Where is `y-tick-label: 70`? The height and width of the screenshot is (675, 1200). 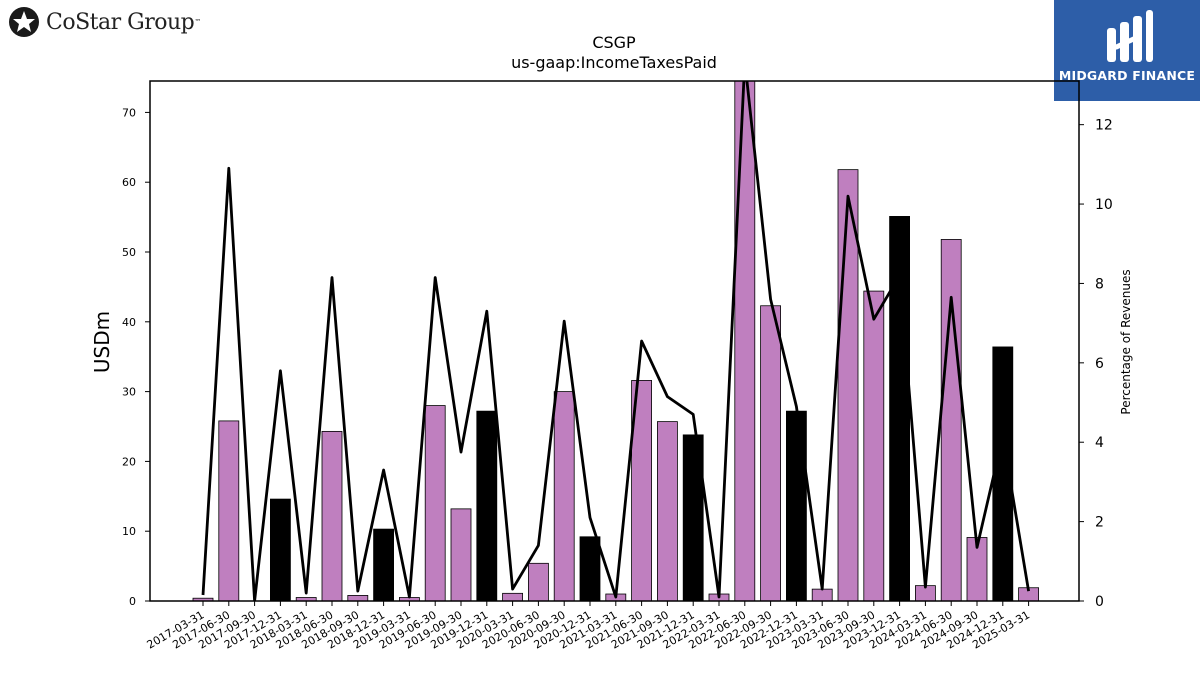
y-tick-label: 70 is located at coordinates (129, 112).